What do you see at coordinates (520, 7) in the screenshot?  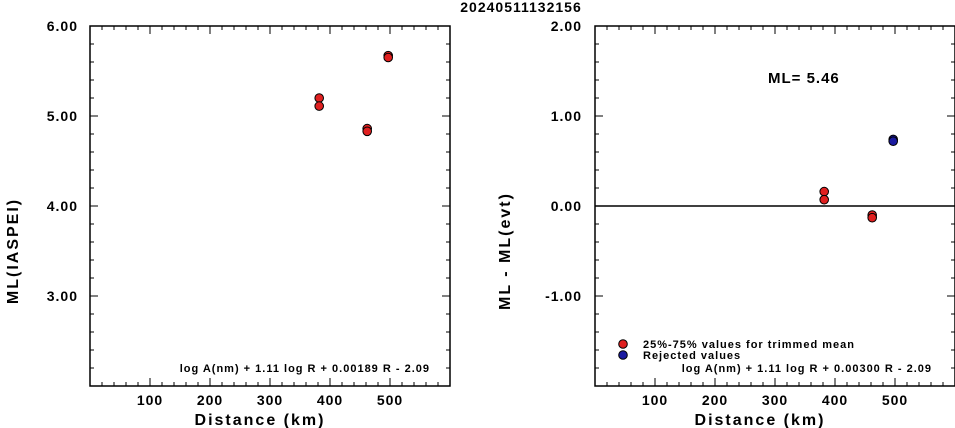 I see `figure-title: 20240511132156` at bounding box center [520, 7].